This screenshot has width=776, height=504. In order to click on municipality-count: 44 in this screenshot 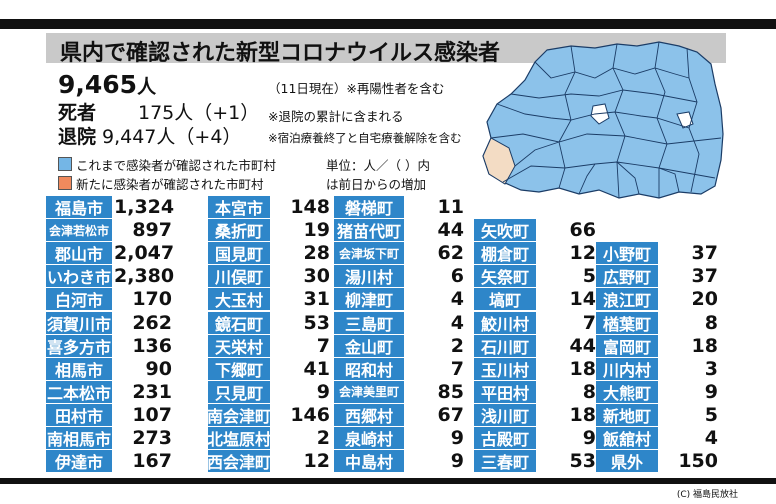, I will do `click(582, 345)`.